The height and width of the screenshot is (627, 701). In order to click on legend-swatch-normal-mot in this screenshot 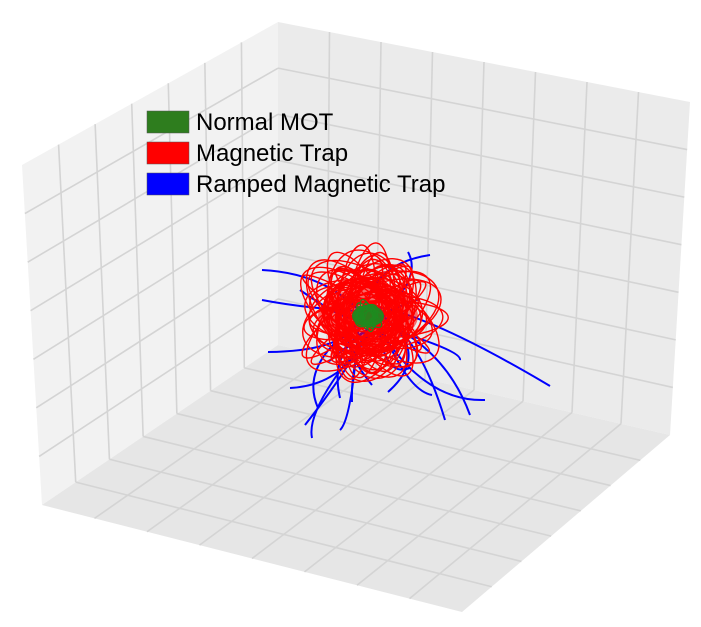, I will do `click(168, 122)`.